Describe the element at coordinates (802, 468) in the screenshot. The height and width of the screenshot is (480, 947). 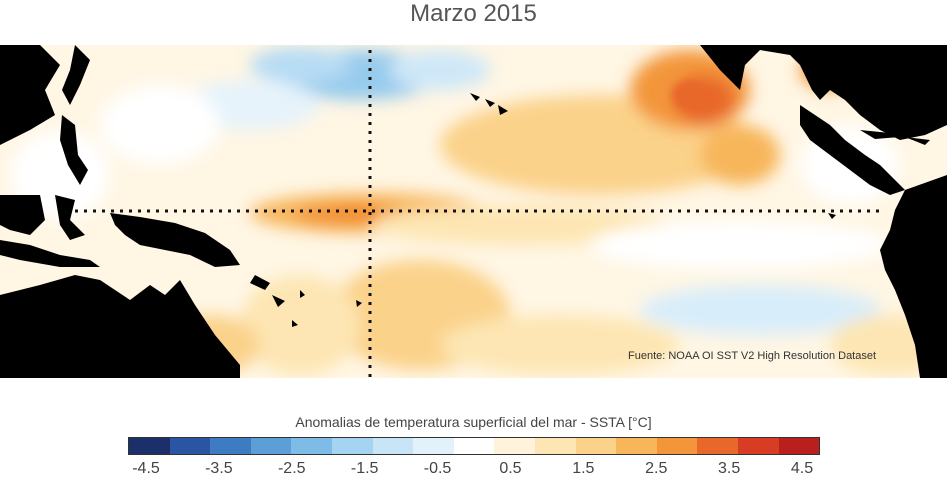
I see `colorbar-tick-label: 4.5` at that location.